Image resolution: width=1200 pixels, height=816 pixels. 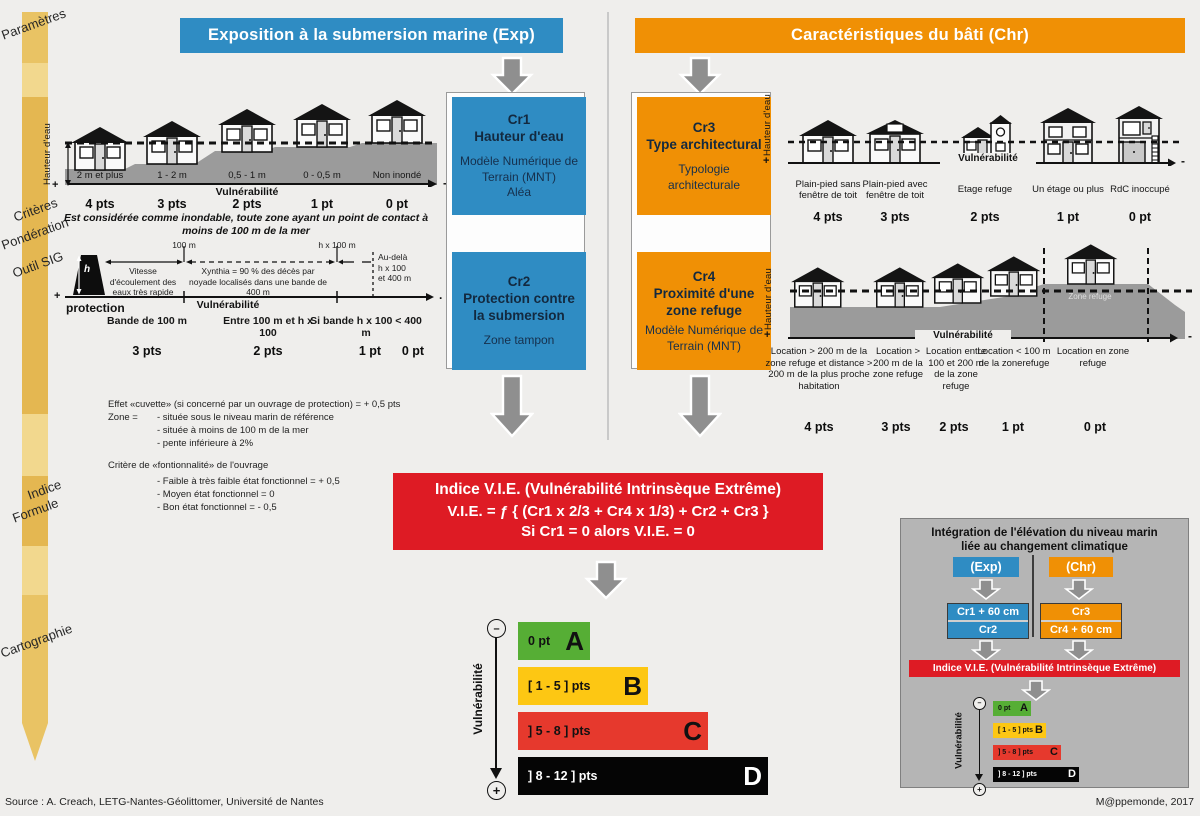 What do you see at coordinates (1014, 357) in the screenshot?
I see `refuge-class-label: Location < 100 m de la zonerefuge` at bounding box center [1014, 357].